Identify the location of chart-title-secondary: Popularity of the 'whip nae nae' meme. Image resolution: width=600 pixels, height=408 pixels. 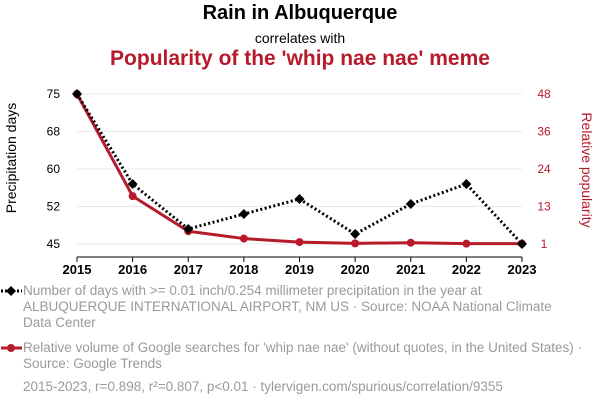
(300, 58).